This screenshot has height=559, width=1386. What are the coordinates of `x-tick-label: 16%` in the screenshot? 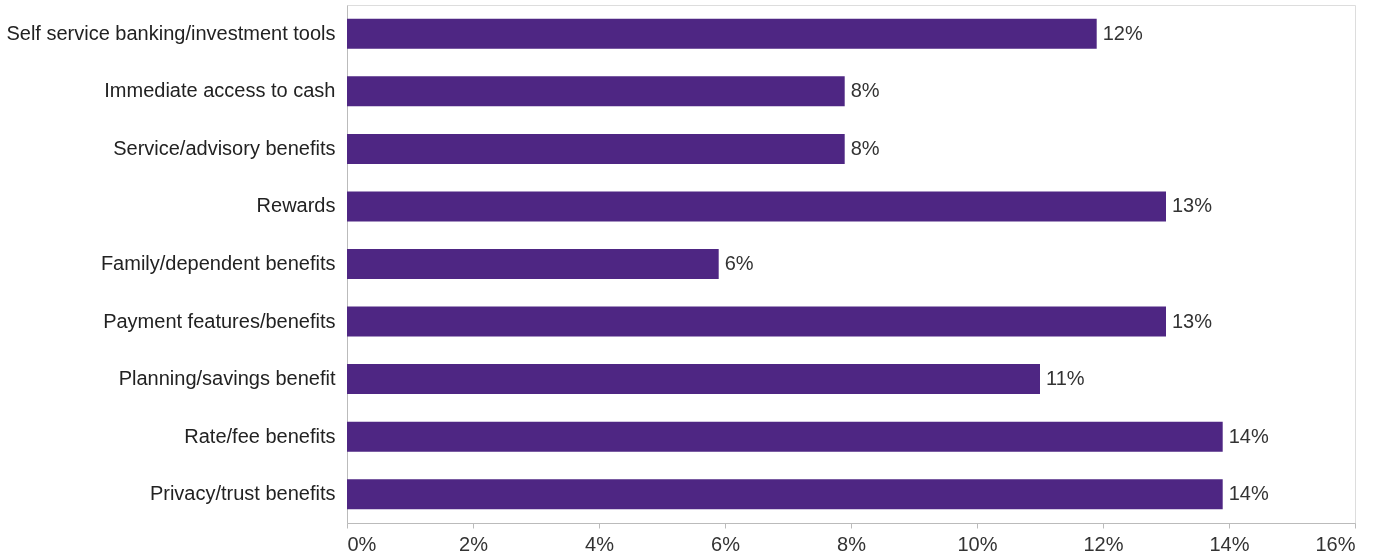 It's located at (1335, 543).